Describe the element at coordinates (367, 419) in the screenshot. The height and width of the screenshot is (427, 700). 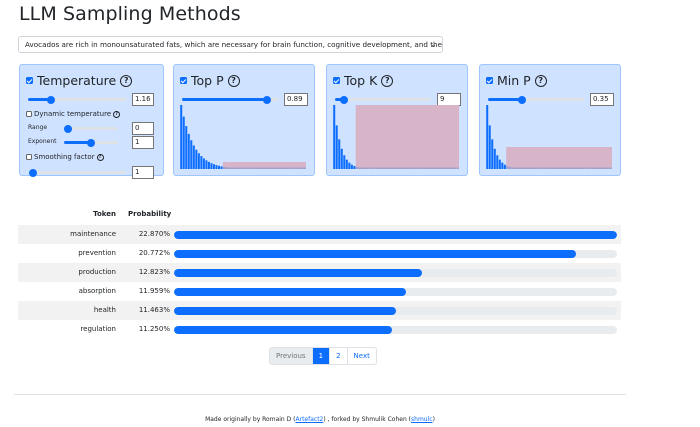
I see `footer-text: ) , forked by Shmulik Cohen (` at that location.